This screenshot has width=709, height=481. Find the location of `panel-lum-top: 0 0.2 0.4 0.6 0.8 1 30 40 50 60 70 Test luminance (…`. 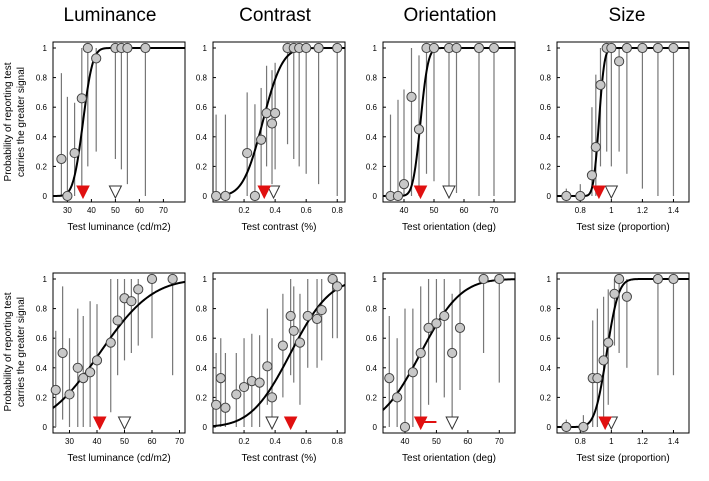

panel-lum-top: 0 0.2 0.4 0.6 0.8 1 30 40 50 60 70 Test luminance (… is located at coordinates (111, 137).